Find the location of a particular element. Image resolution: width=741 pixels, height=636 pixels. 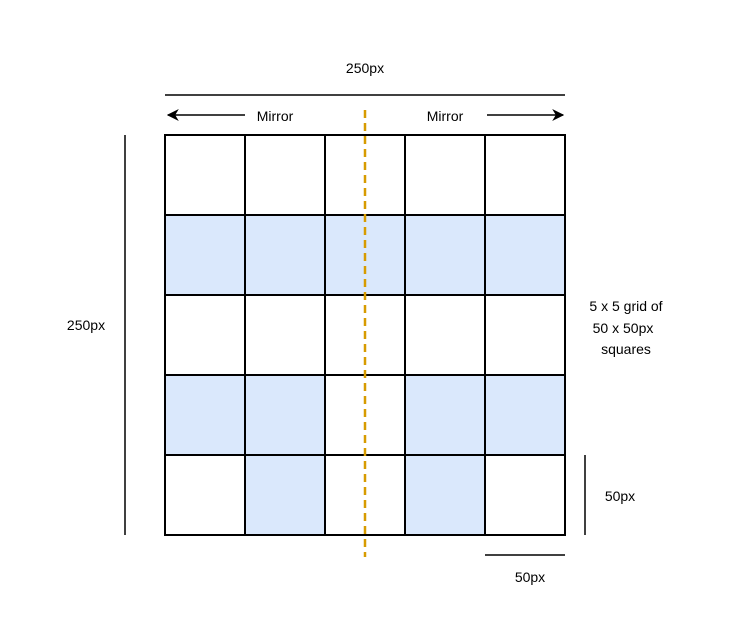

cell-height-label: 50px is located at coordinates (620, 496).